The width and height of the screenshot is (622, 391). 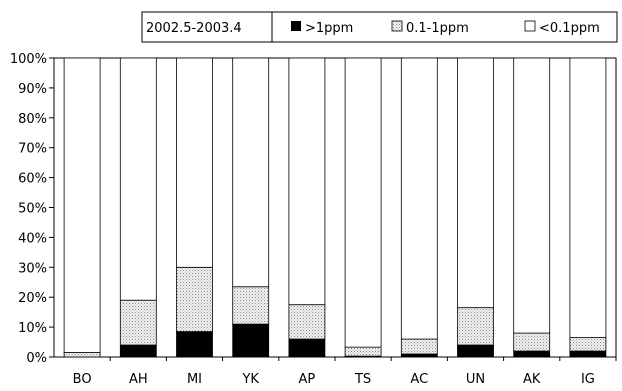 What do you see at coordinates (138, 379) in the screenshot?
I see `x-tick-label: AH` at bounding box center [138, 379].